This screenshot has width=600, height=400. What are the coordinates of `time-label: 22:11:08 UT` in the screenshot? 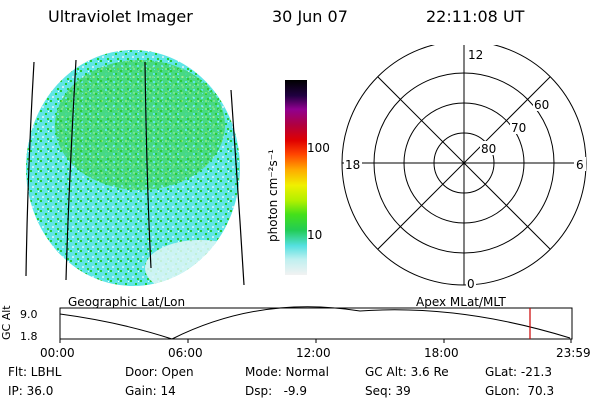 It's located at (475, 16).